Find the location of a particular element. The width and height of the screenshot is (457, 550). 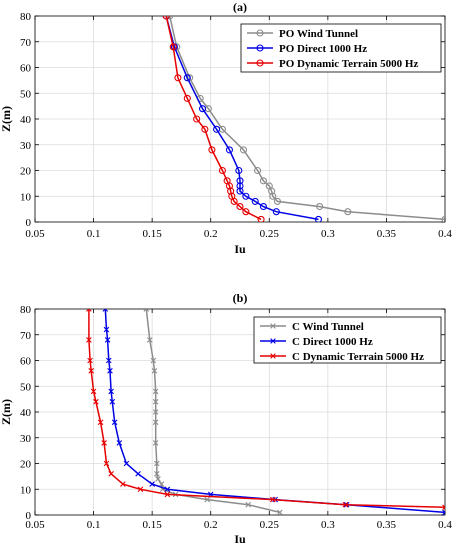

legend-entry: C Dynamic Terrain 5000 Hz is located at coordinates (358, 357).